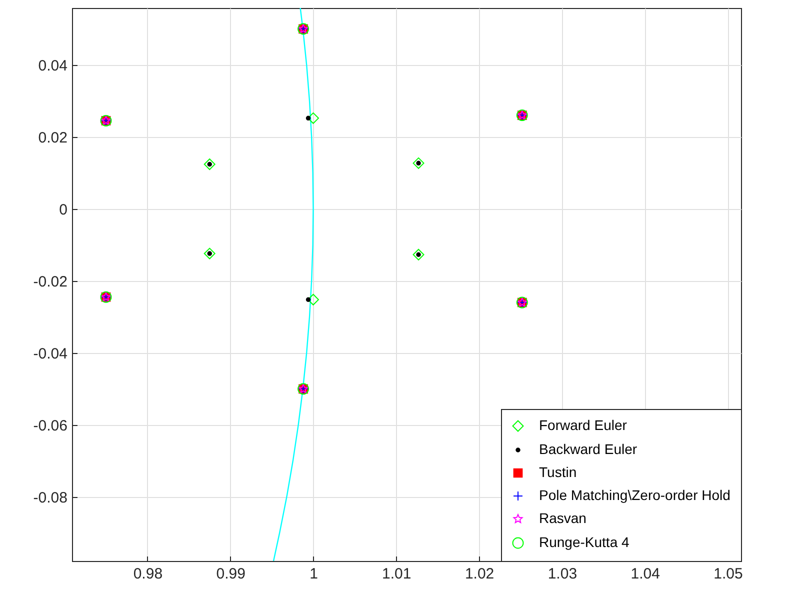  Describe the element at coordinates (53, 65) in the screenshot. I see `y-tick-label: 0.04` at that location.